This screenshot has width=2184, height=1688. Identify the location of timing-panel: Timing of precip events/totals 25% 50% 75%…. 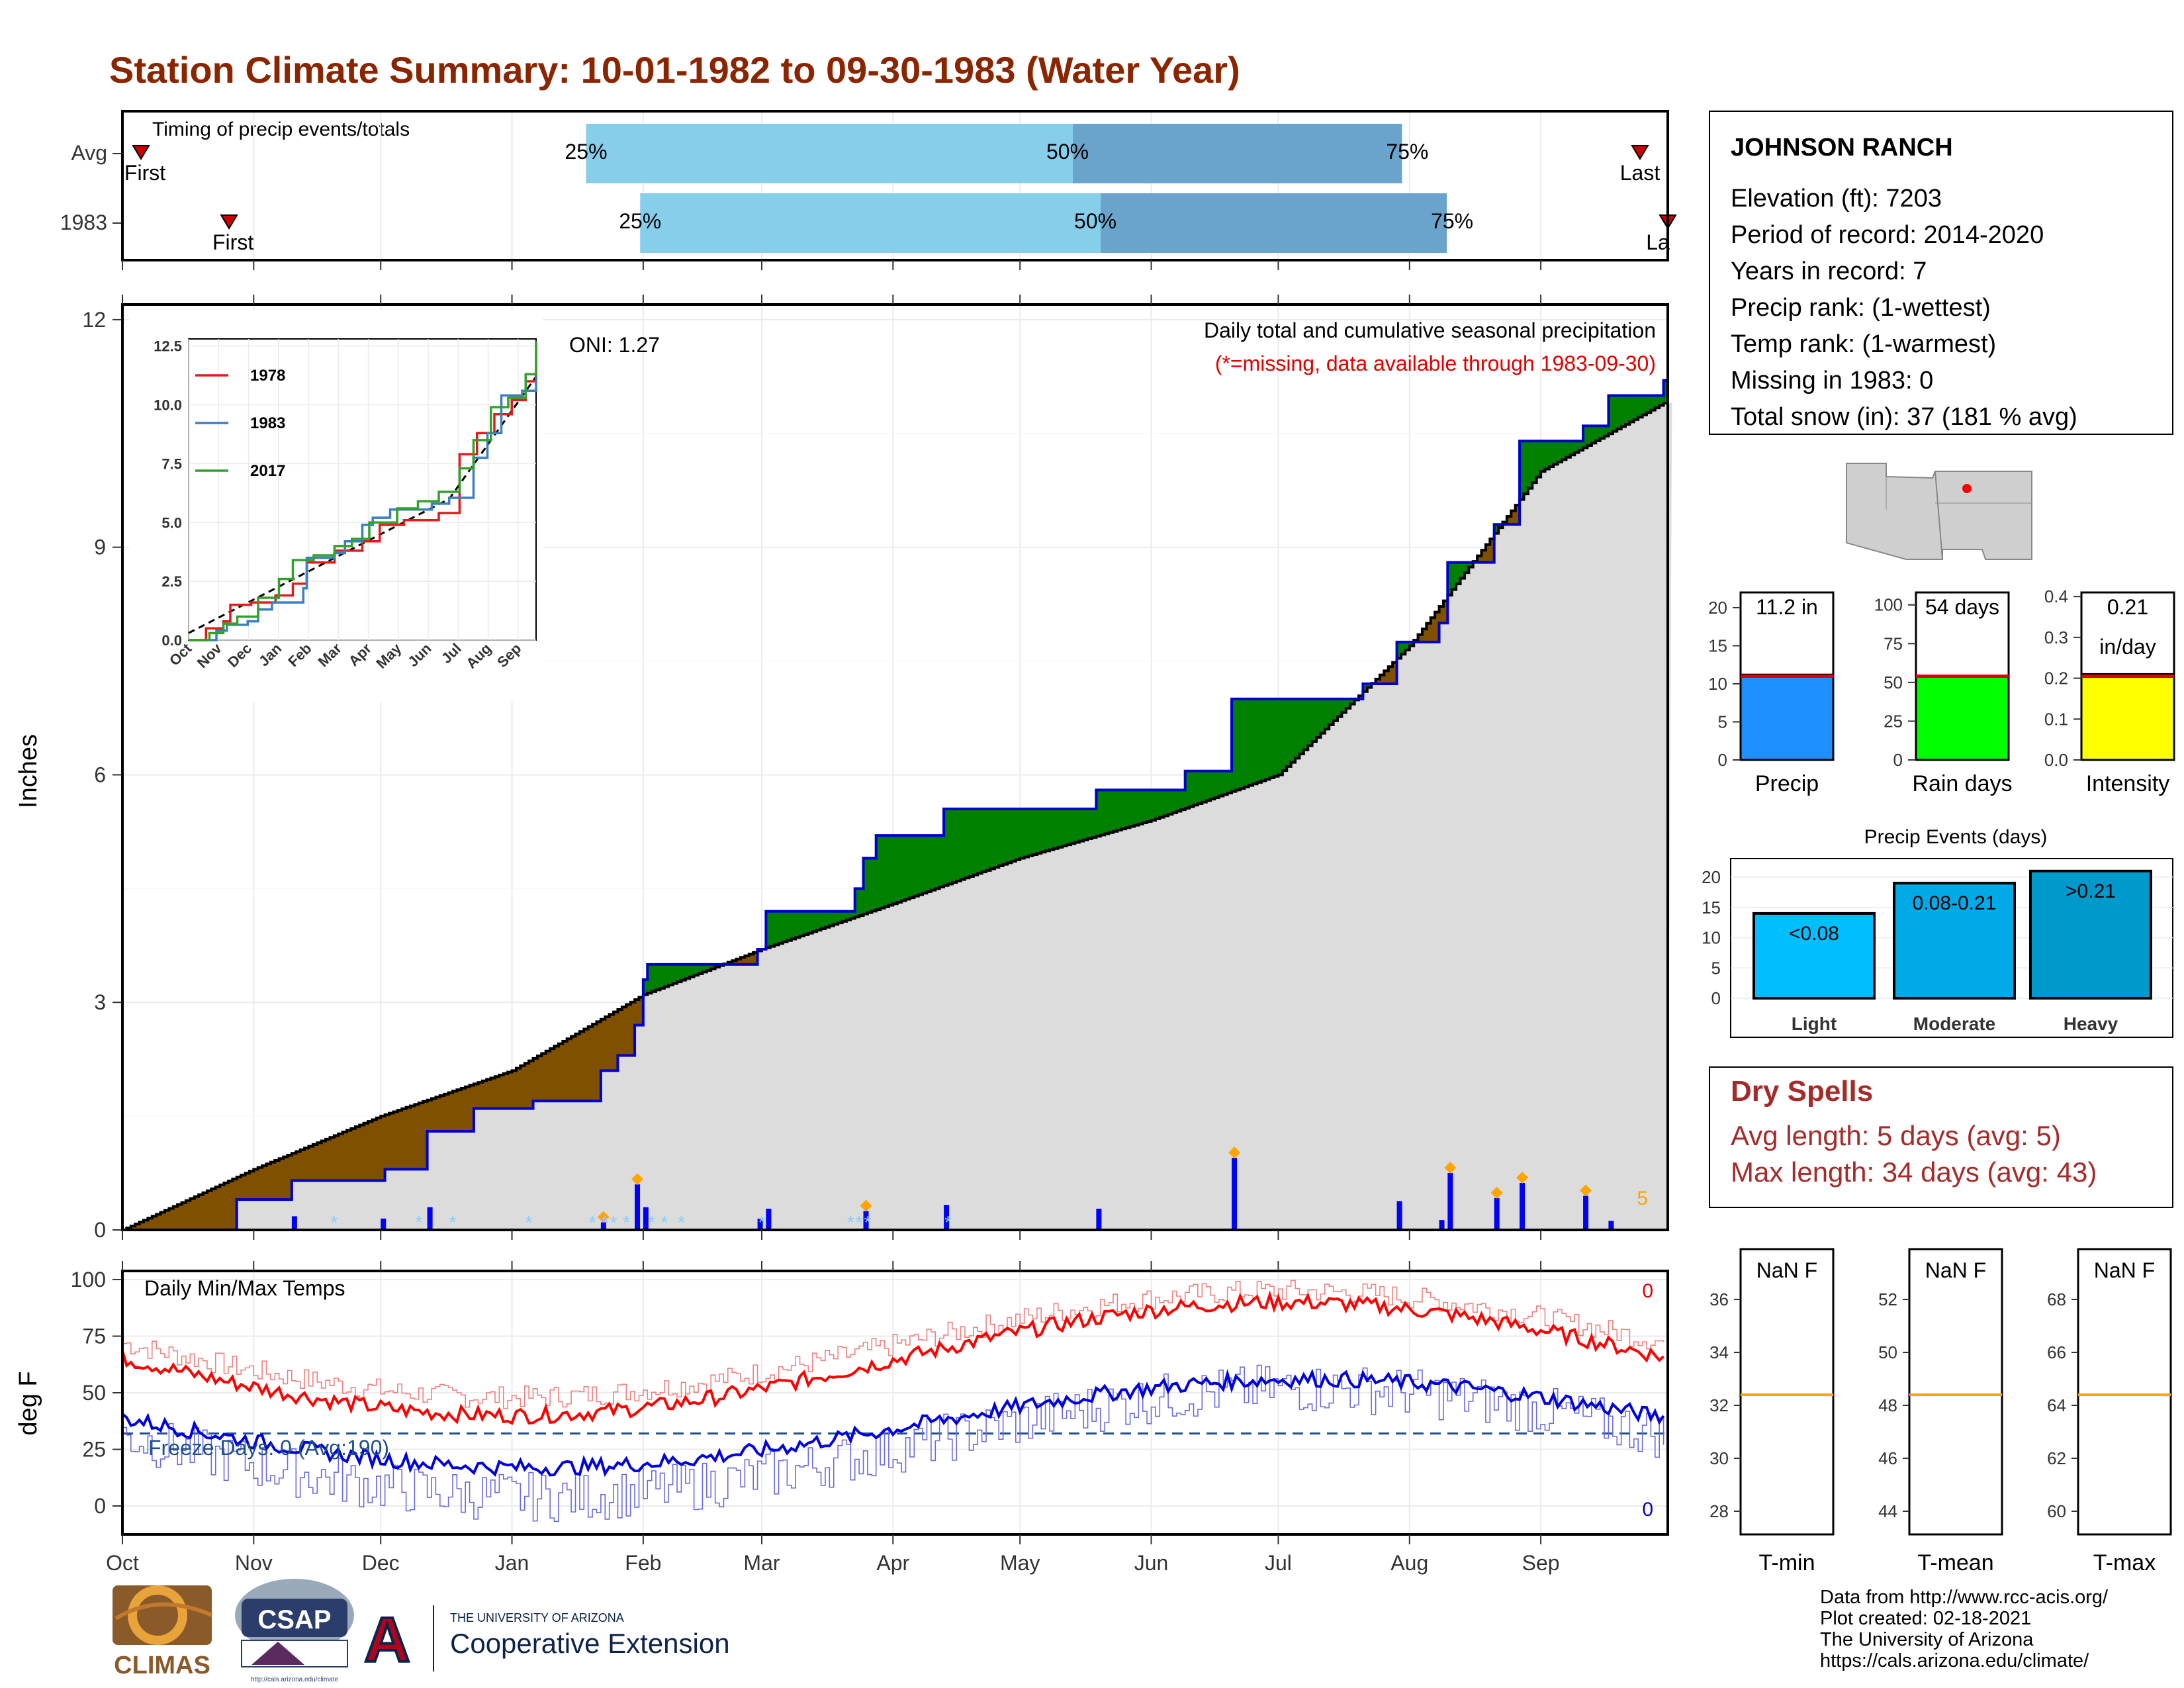
(869, 185).